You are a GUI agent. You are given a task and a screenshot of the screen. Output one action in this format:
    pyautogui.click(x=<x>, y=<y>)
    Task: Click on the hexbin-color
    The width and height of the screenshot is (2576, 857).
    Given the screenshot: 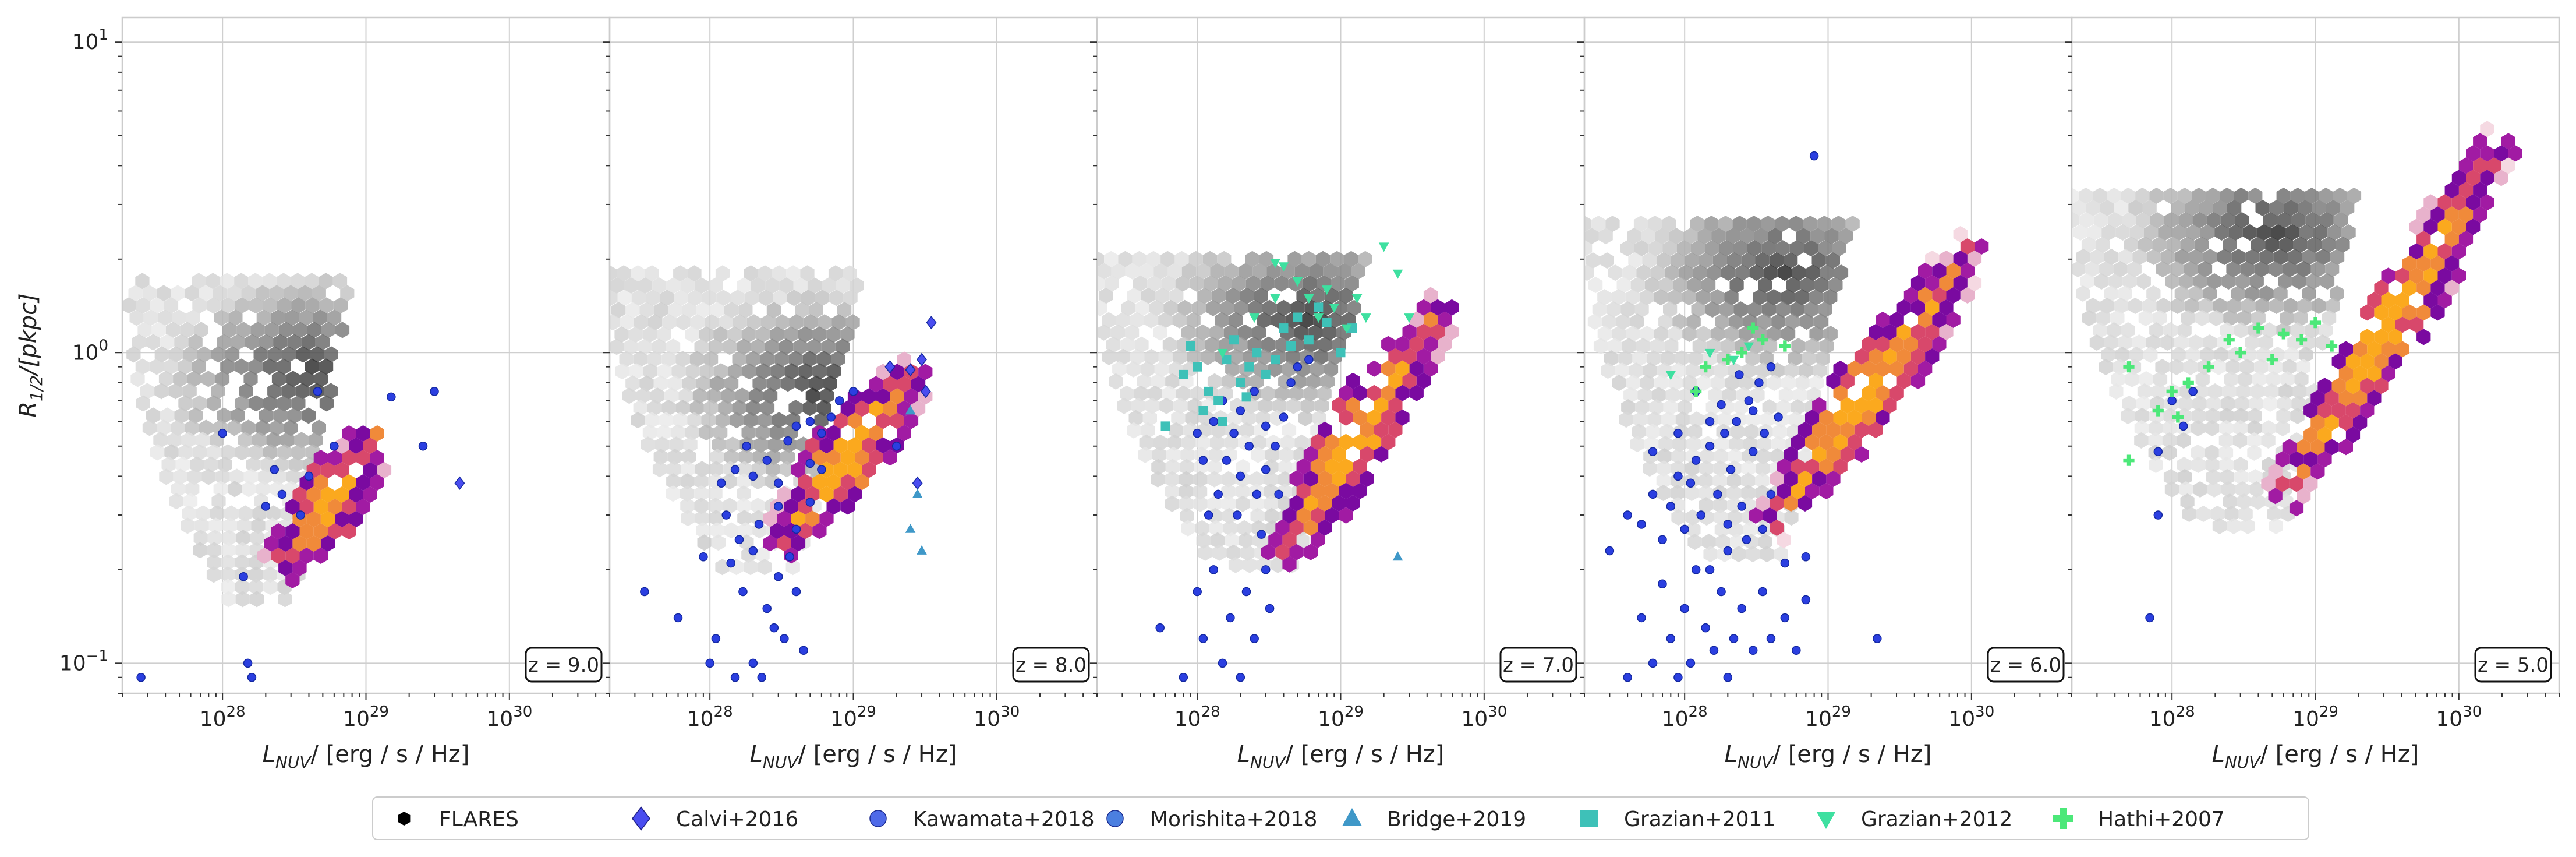 What is the action you would take?
    pyautogui.click(x=1869, y=387)
    